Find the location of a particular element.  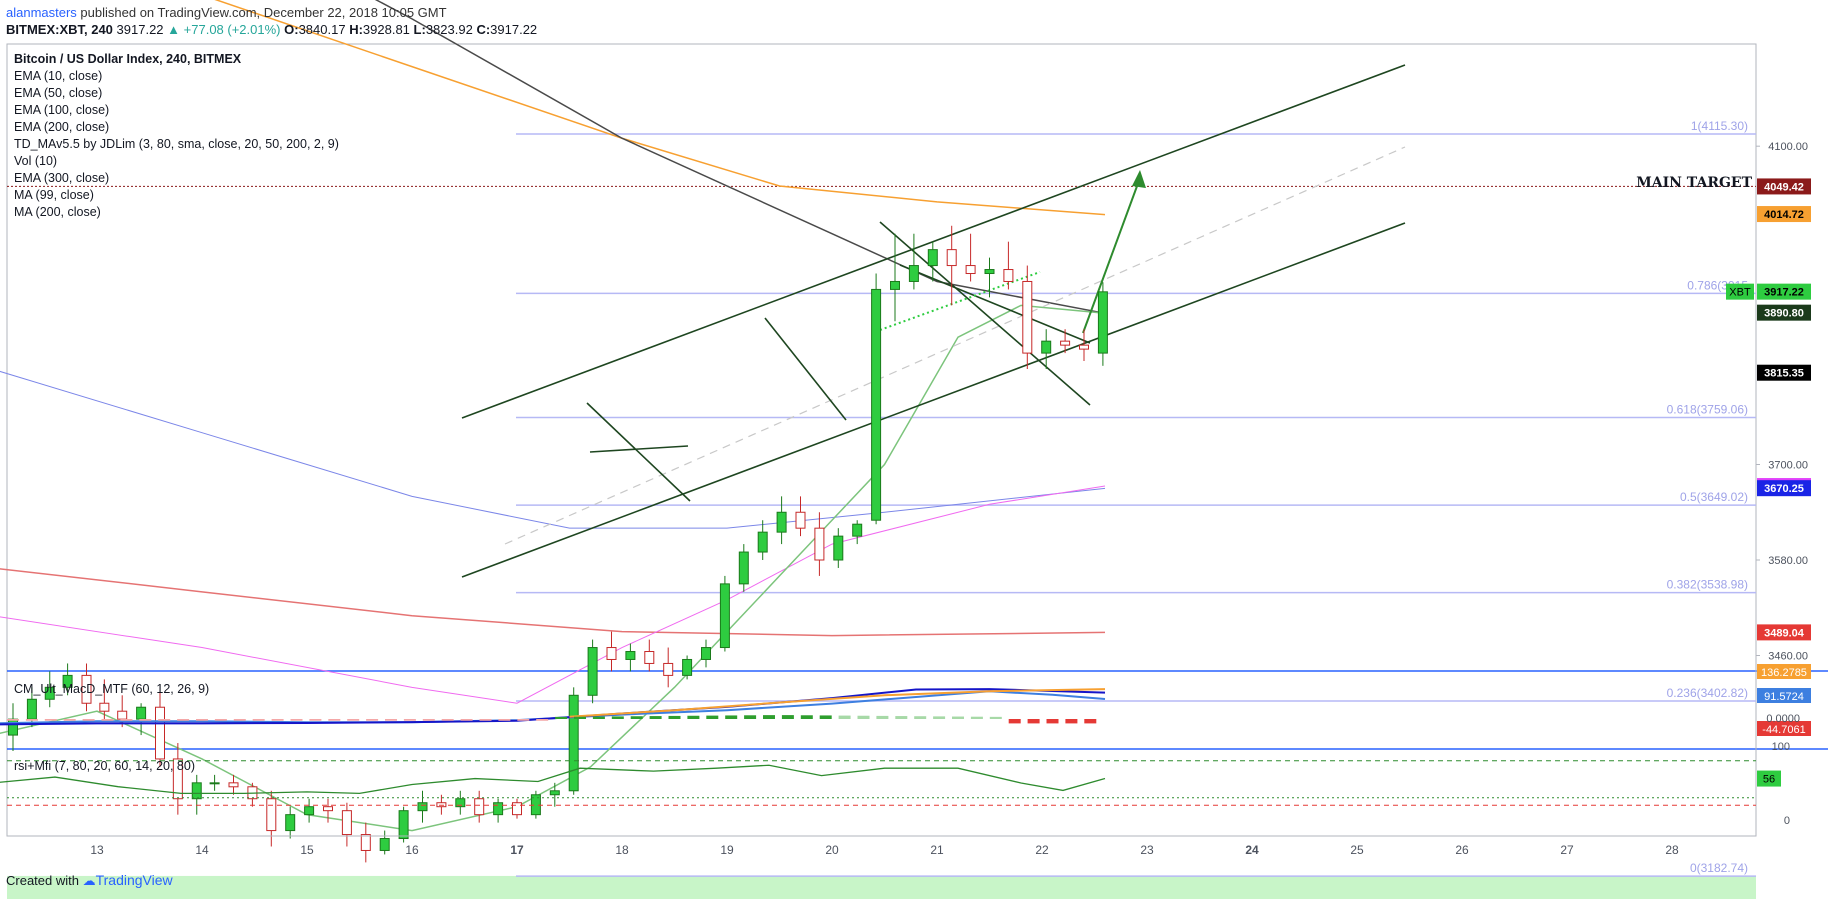

symbol-label: BITMEX:XBT, 240 is located at coordinates (59, 29).